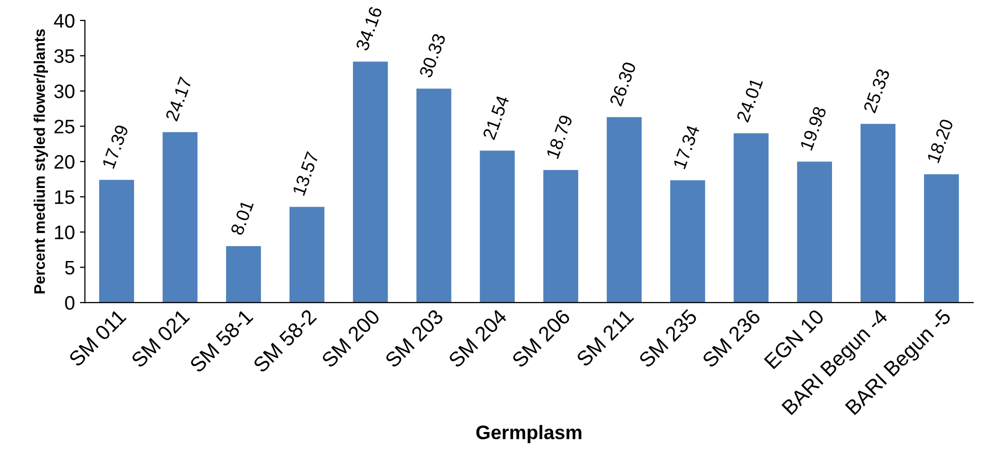 This screenshot has width=987, height=455. What do you see at coordinates (221, 341) in the screenshot?
I see `x-tick-label: SM 58-1` at bounding box center [221, 341].